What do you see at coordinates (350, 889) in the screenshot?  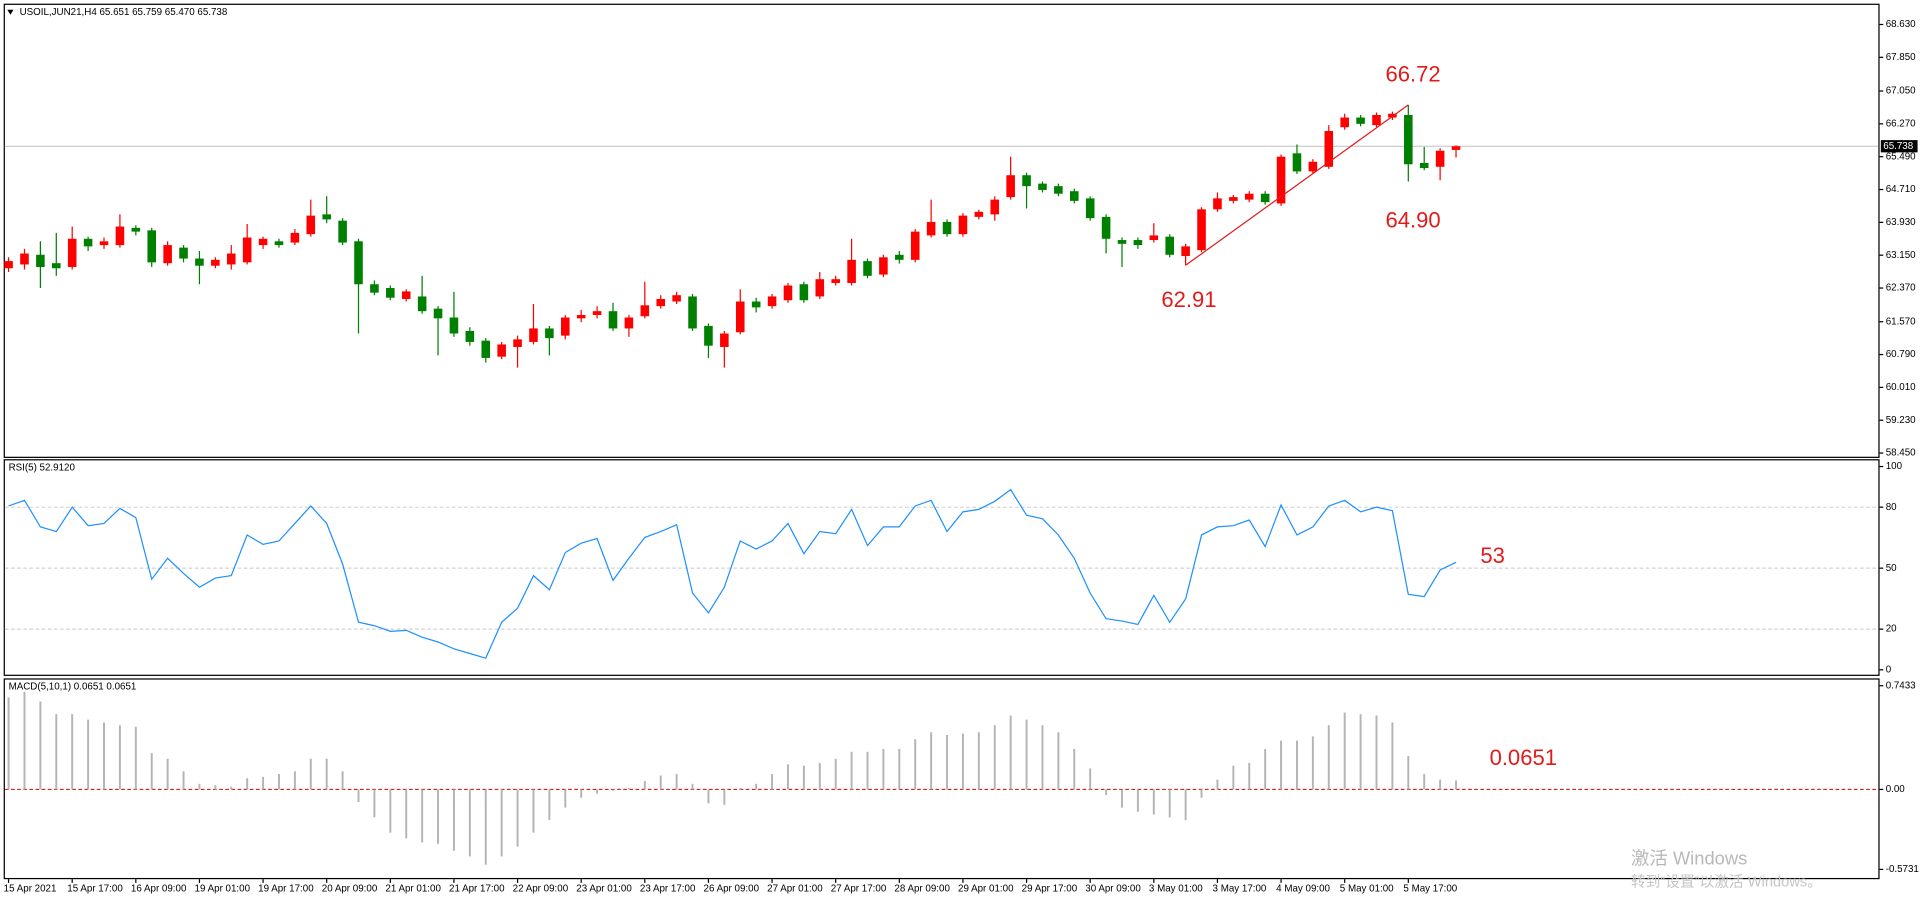 I see `x-tick-label: 20 Apr 09:00` at bounding box center [350, 889].